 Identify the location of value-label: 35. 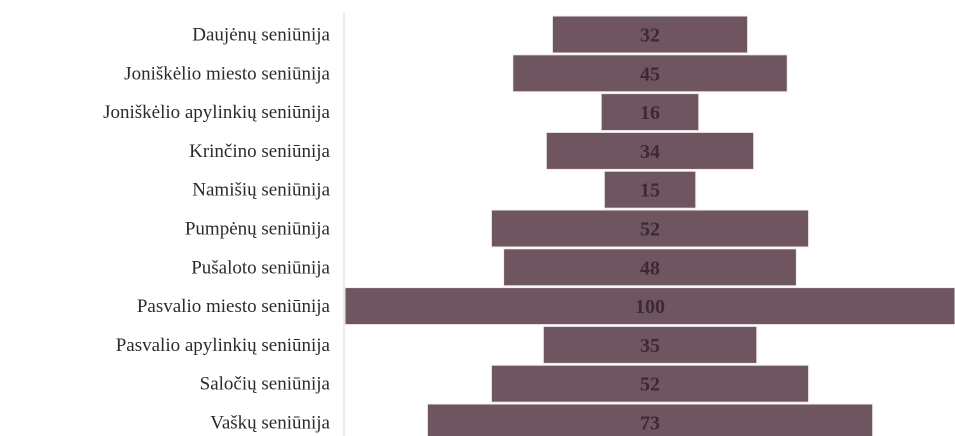
(650, 346).